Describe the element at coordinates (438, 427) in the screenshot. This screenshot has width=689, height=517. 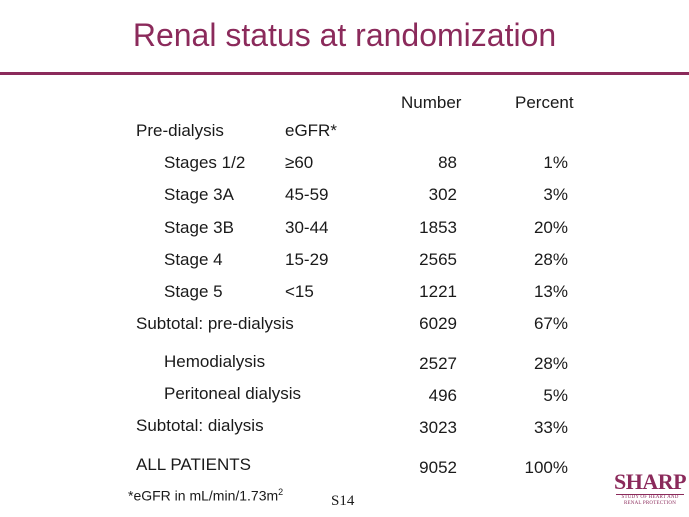
I see `subtotal-dialysis-number: 3023` at that location.